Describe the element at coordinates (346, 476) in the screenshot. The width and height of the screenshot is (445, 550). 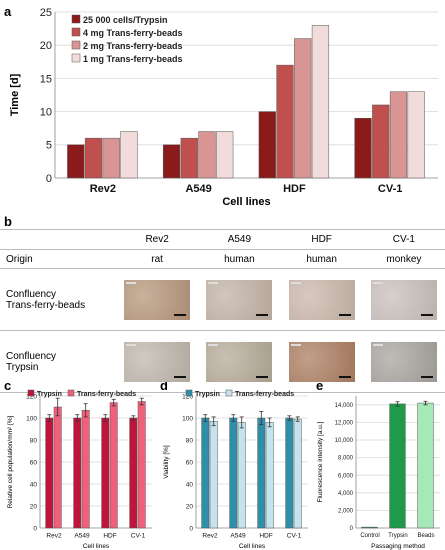
I see `y-tick-label: 6,000` at that location.